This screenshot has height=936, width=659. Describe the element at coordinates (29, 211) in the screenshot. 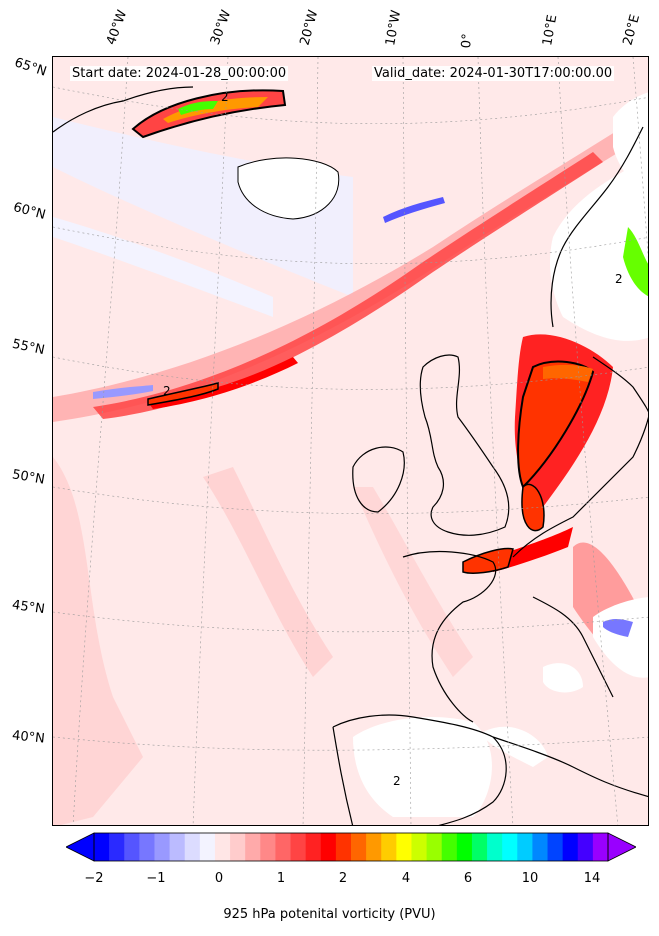

I see `lat-label: 60°N` at that location.